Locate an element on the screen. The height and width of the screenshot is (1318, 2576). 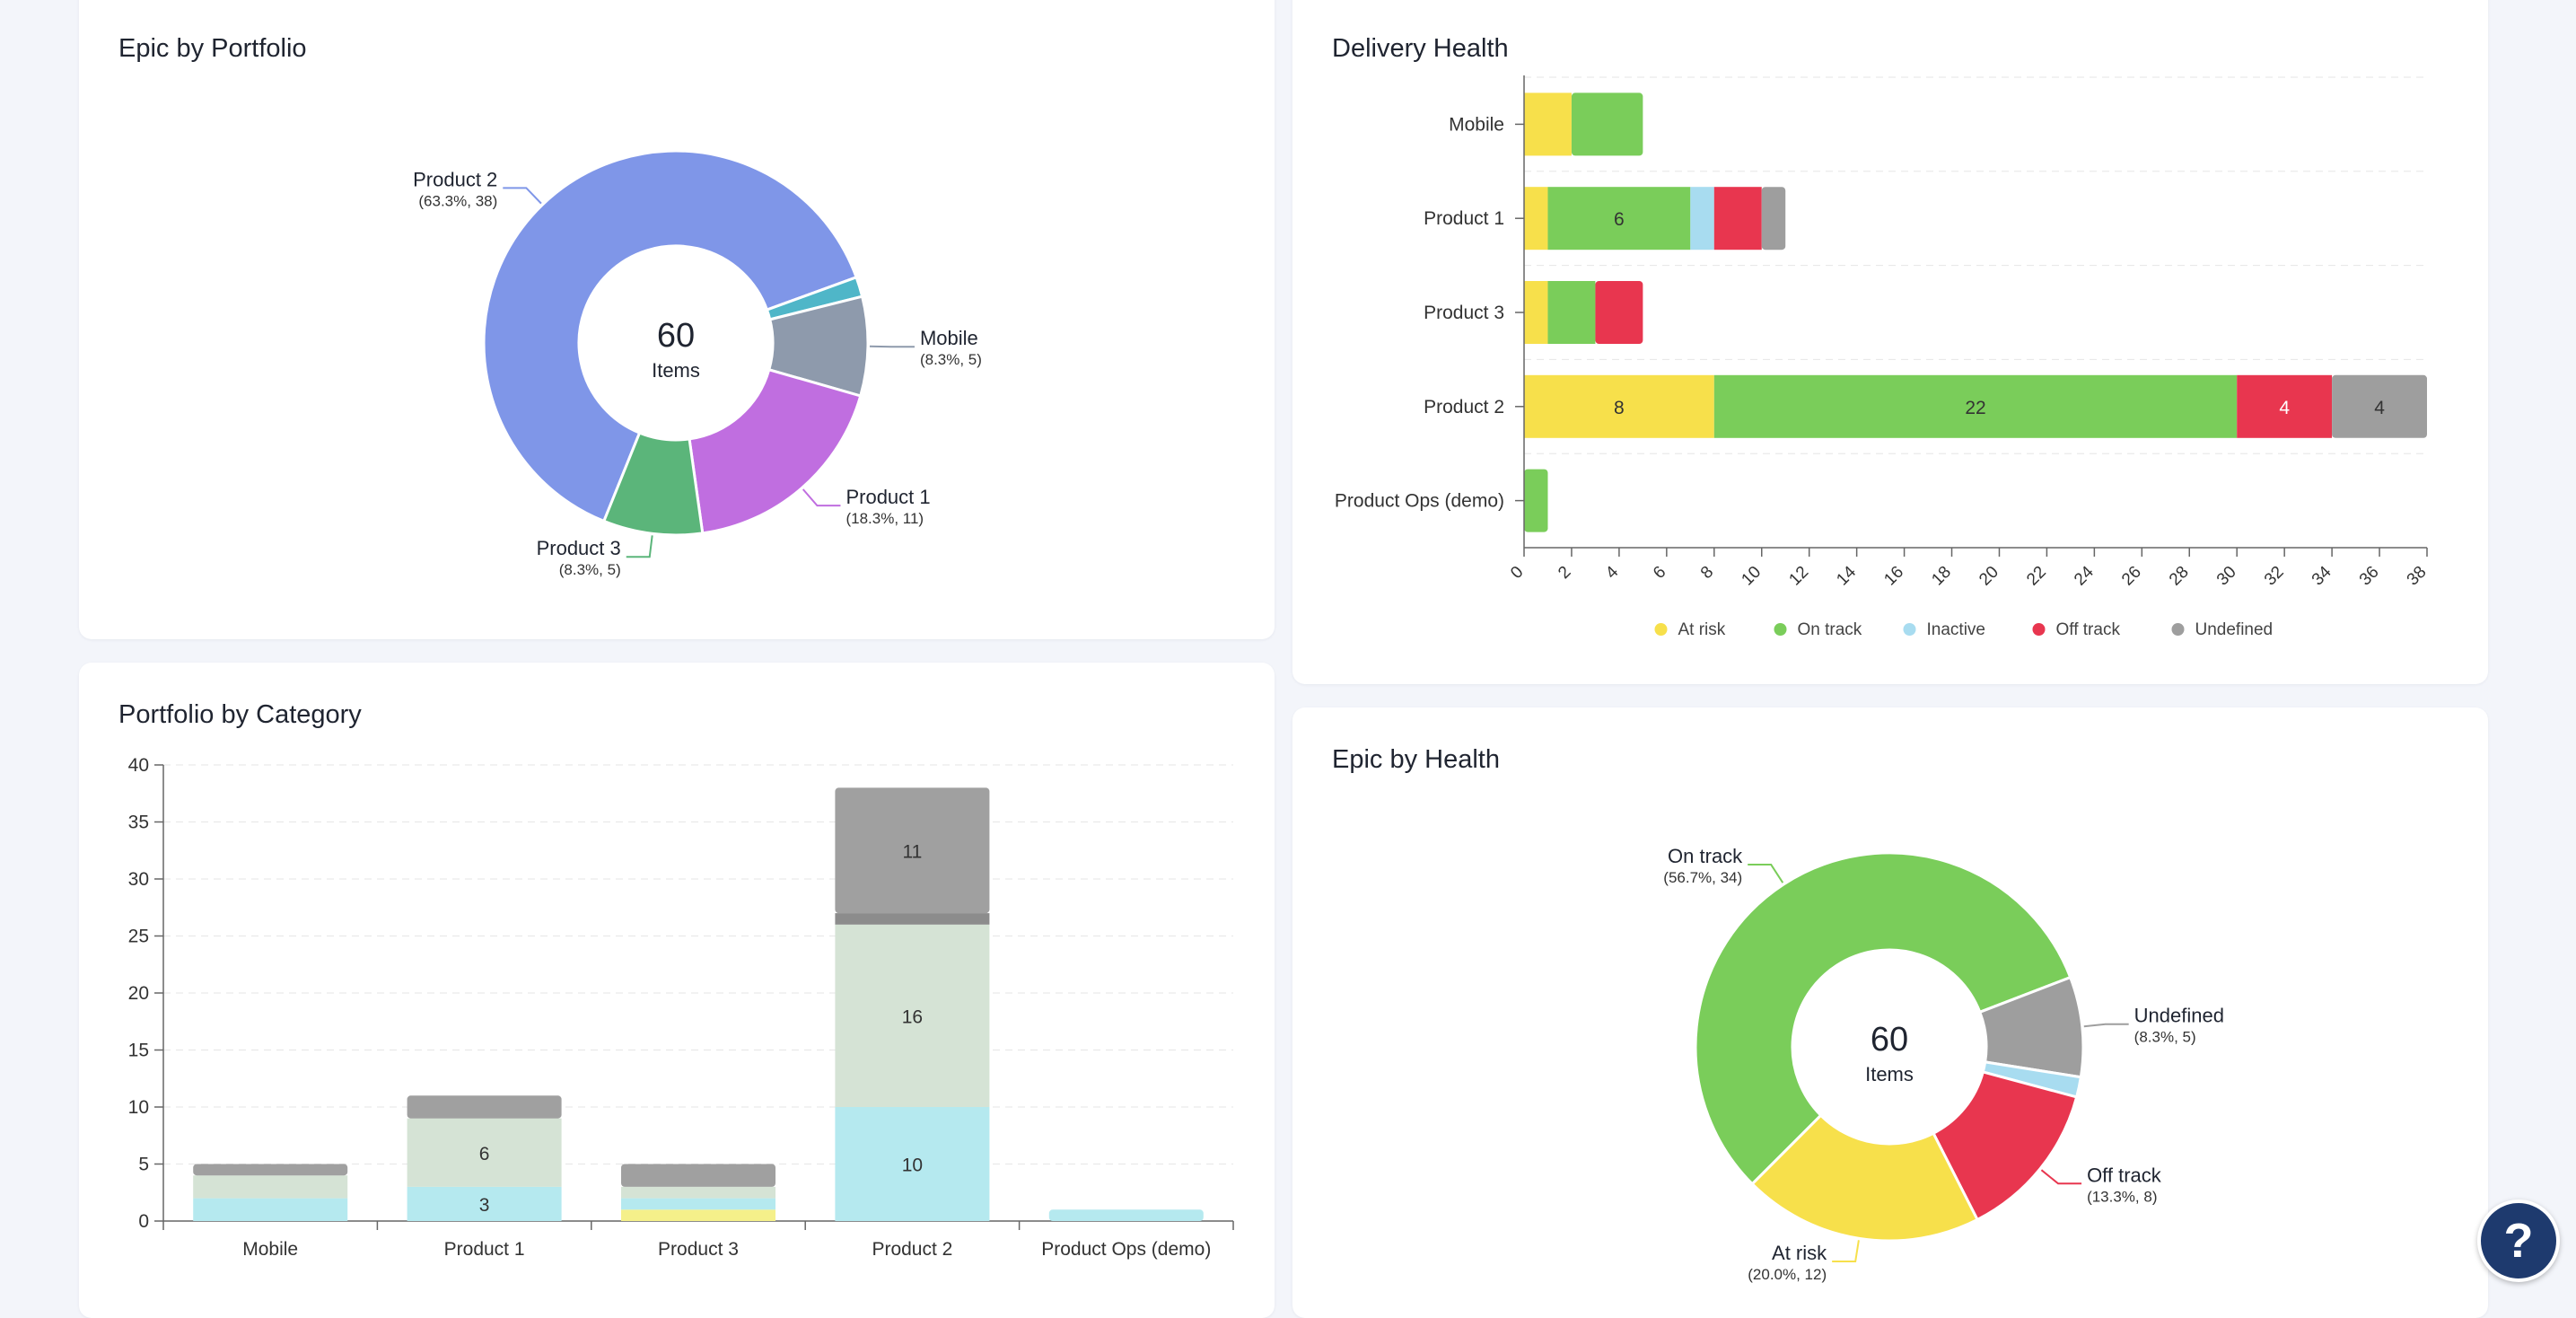
bar-segment-yellow is located at coordinates (698, 1215).